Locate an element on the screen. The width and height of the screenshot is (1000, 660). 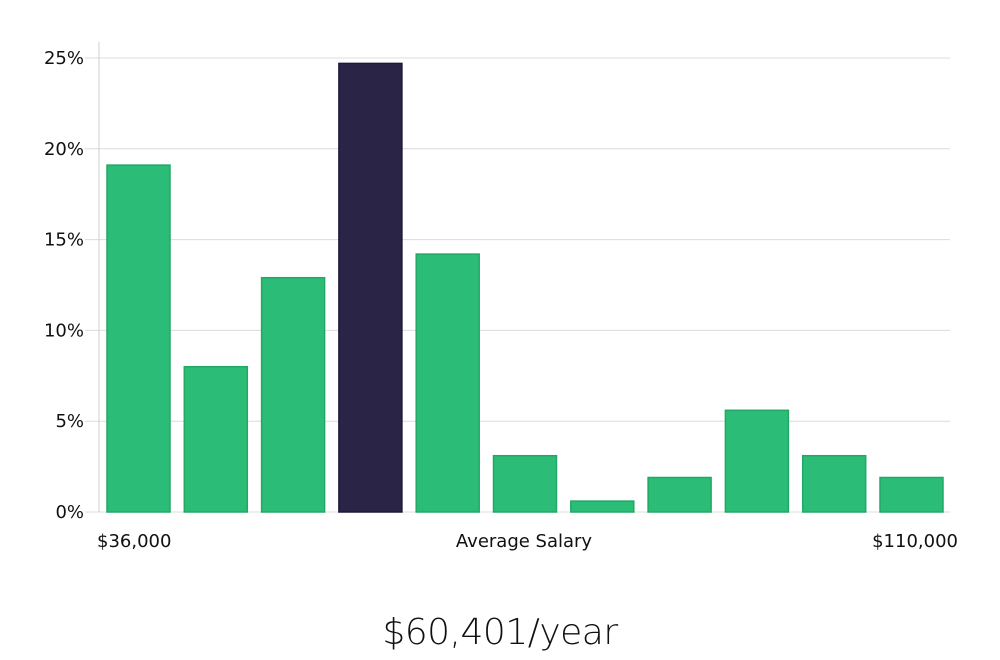
x-axis-title: Average Salary is located at coordinates (524, 541).